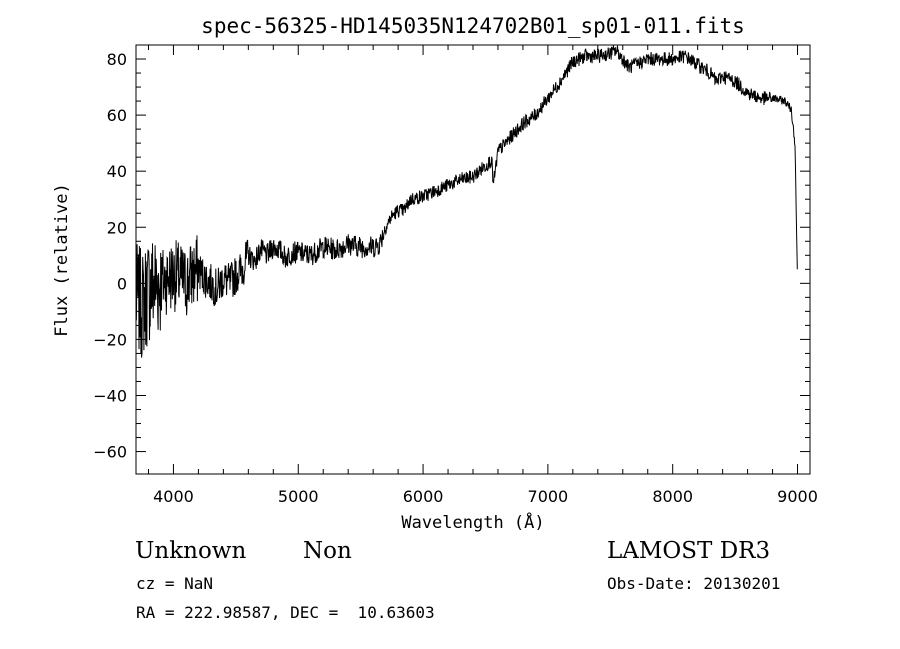  I want to click on x-axis-label: Wavelength (Å), so click(472, 522).